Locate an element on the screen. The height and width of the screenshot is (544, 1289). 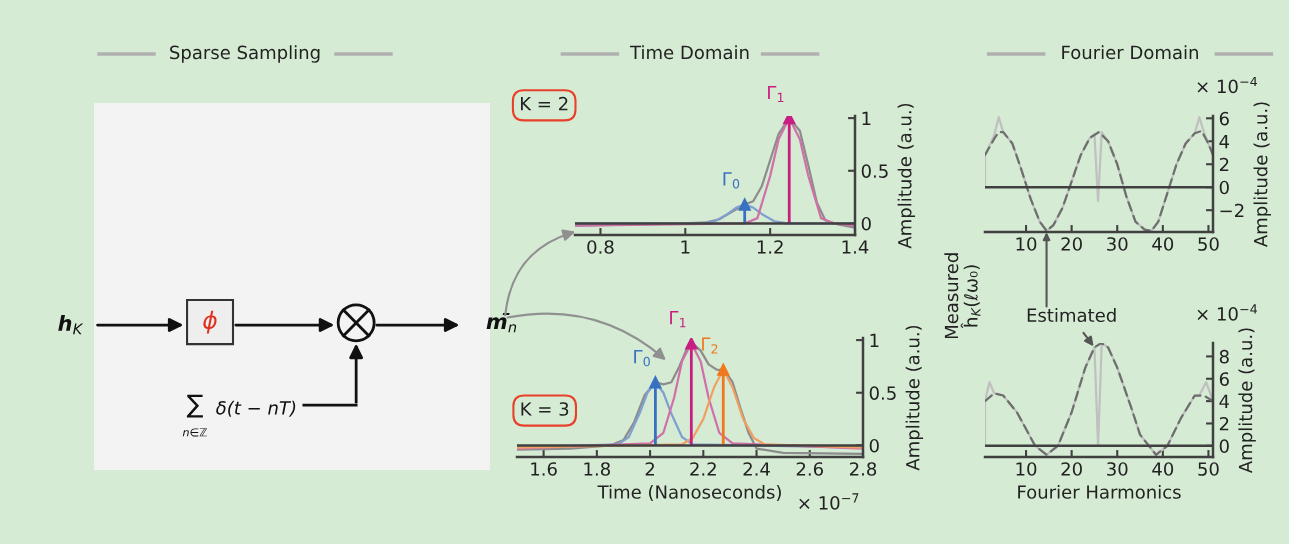
series-label: Γ$_{2}$ is located at coordinates (710, 345).